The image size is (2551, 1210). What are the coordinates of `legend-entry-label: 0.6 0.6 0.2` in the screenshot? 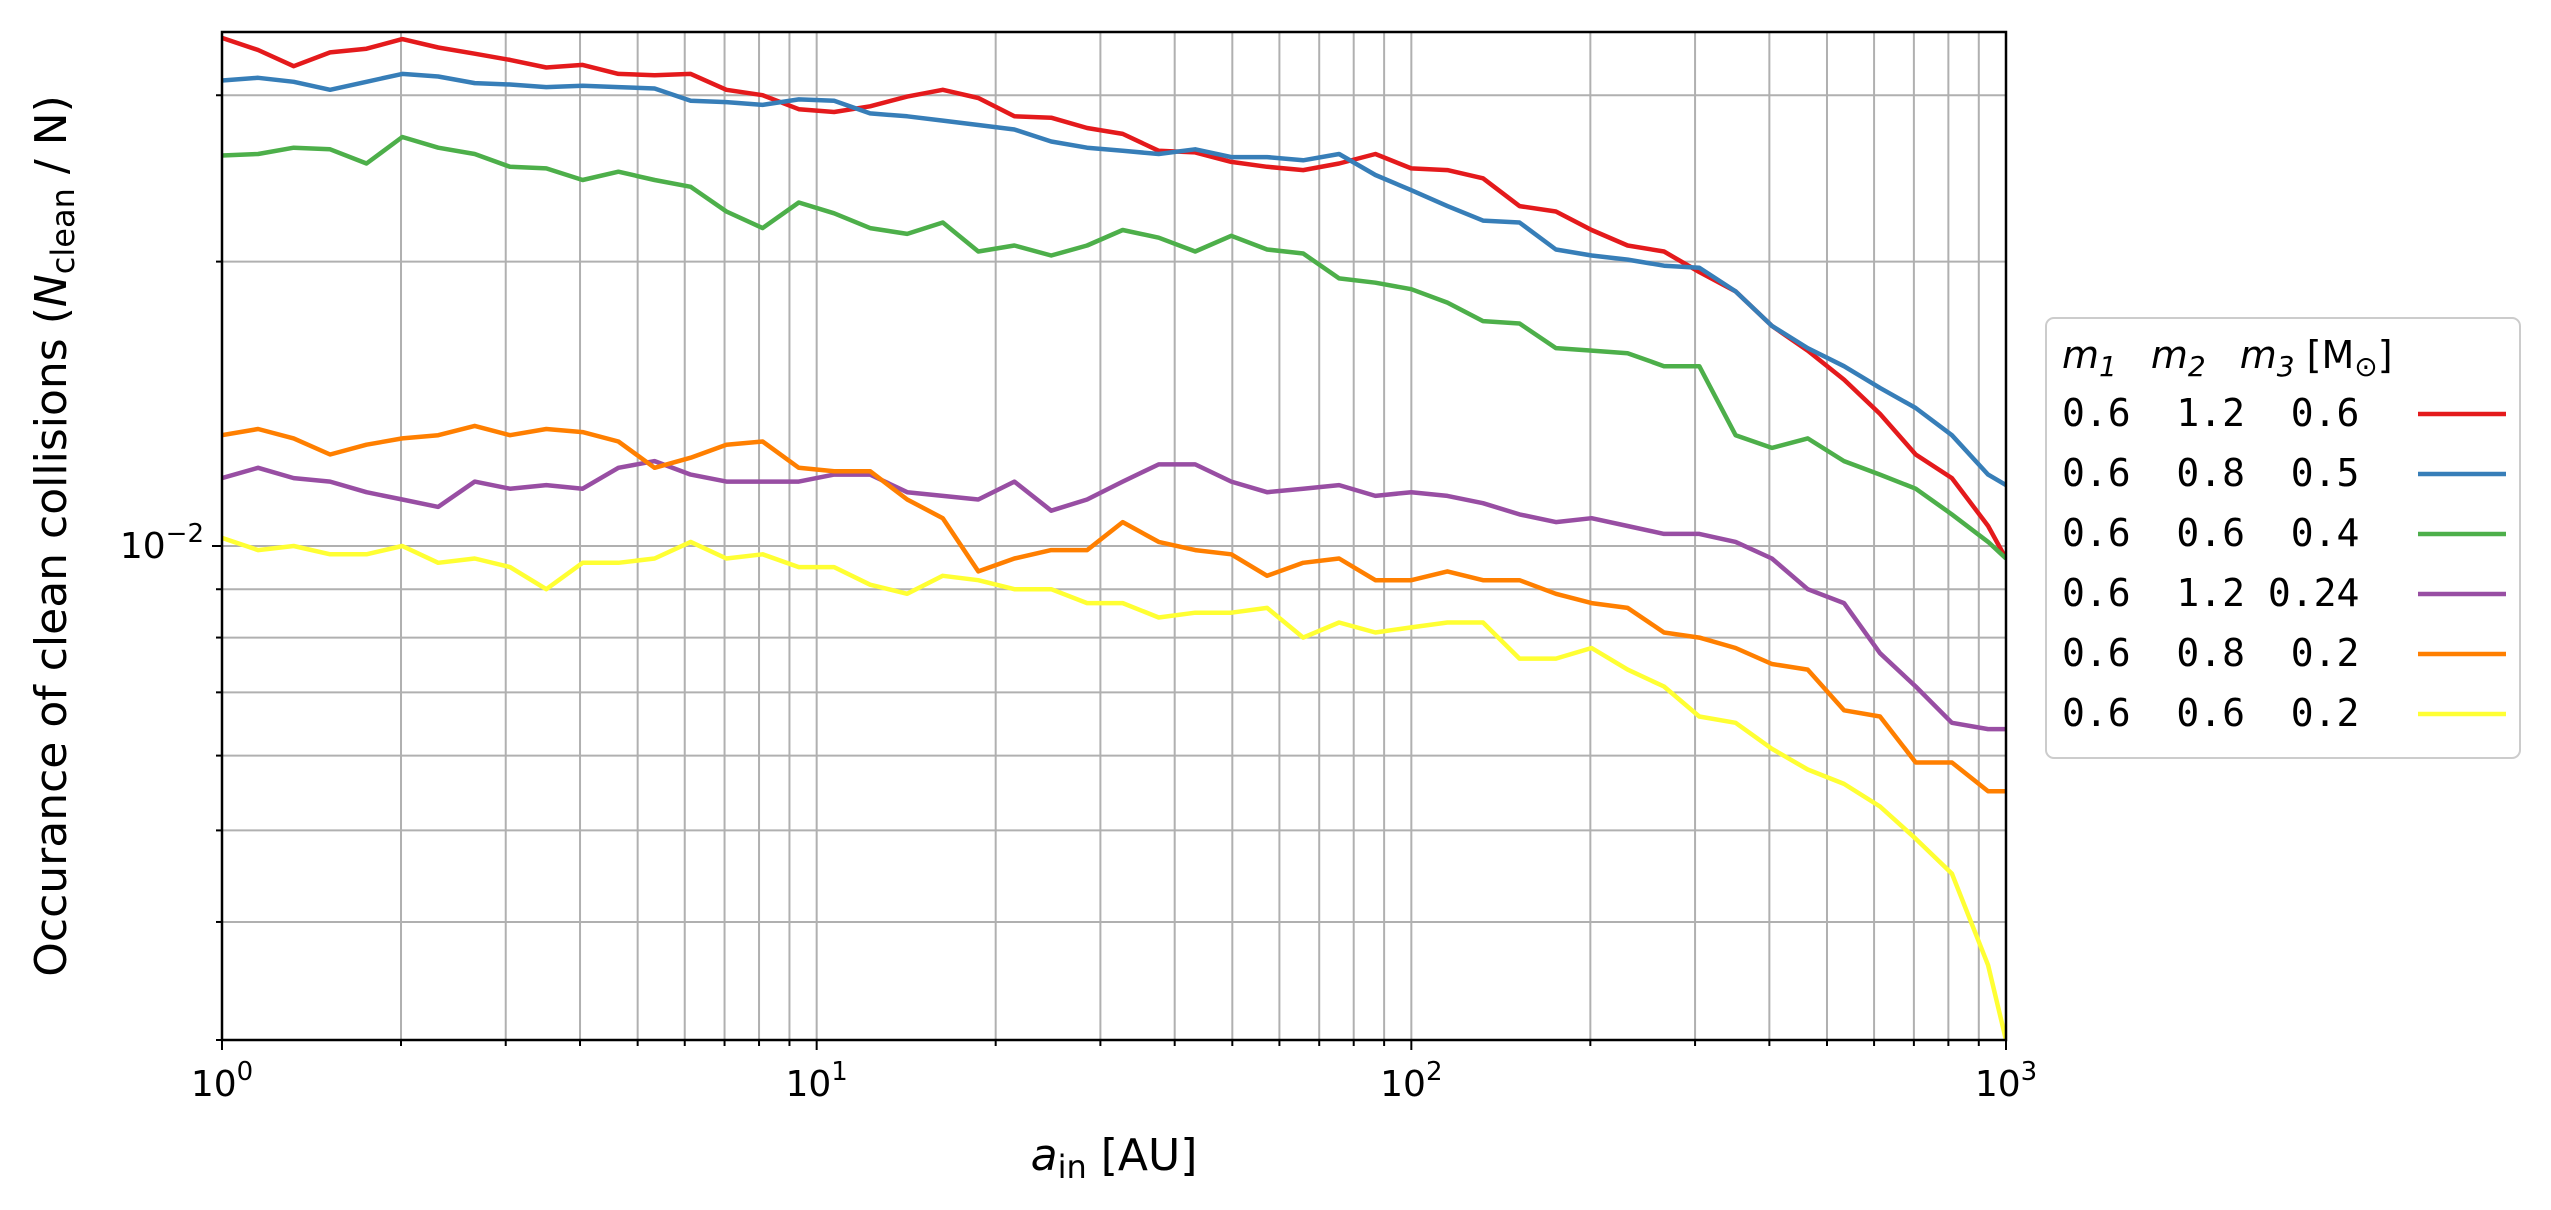 It's located at (2210, 713).